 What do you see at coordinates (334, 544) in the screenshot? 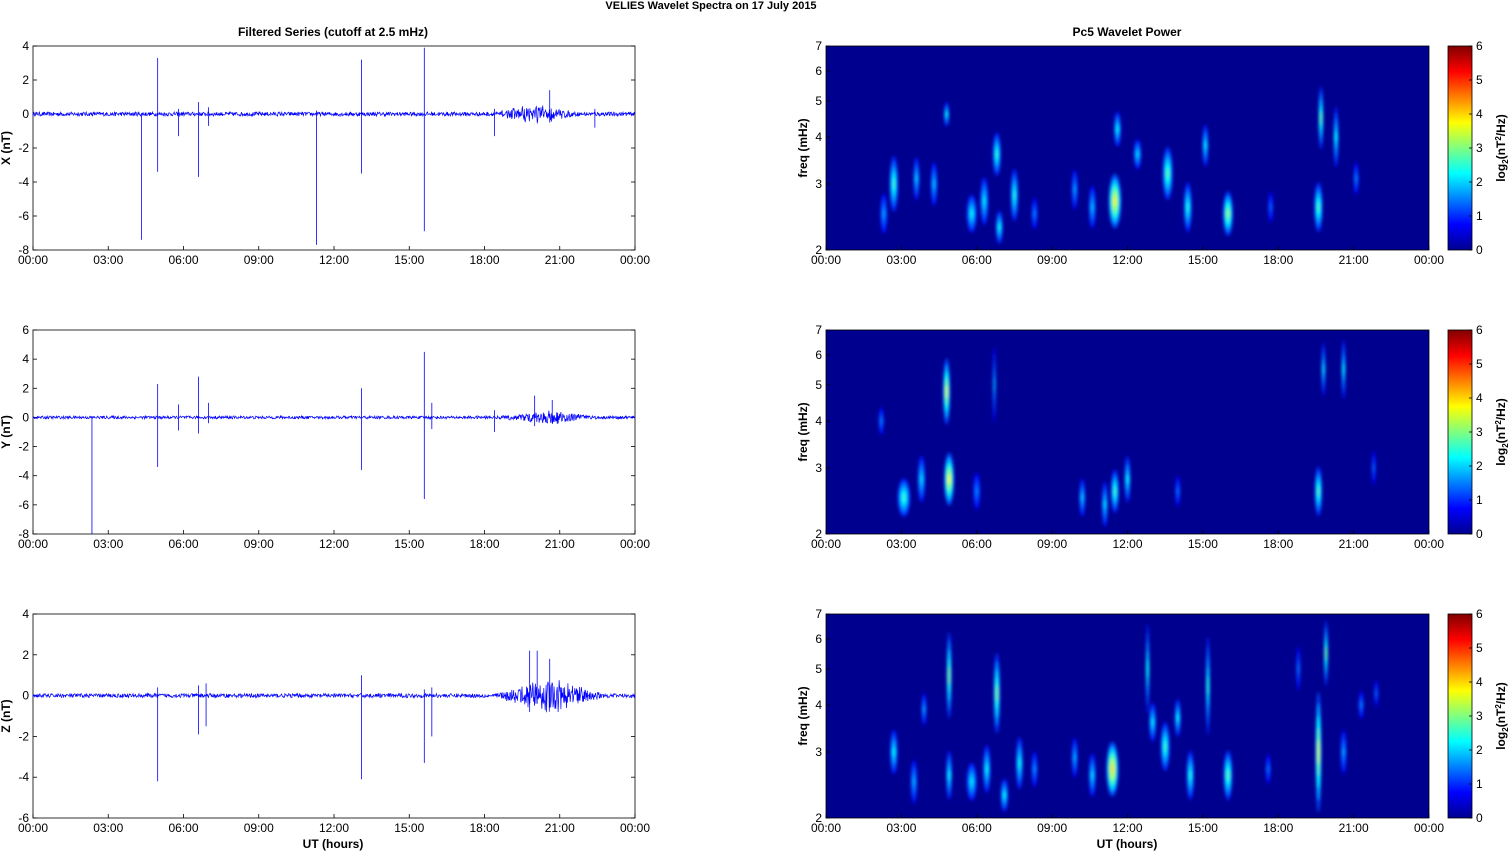
I see `x-tick-label-series-Y-4: 12:00` at bounding box center [334, 544].